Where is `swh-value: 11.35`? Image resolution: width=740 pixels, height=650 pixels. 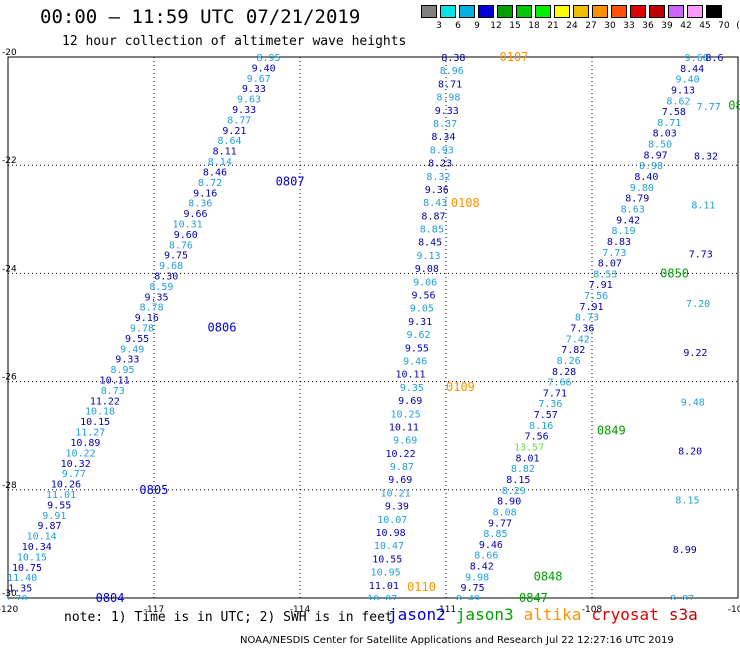 swh-value: 11.35 is located at coordinates (17, 589).